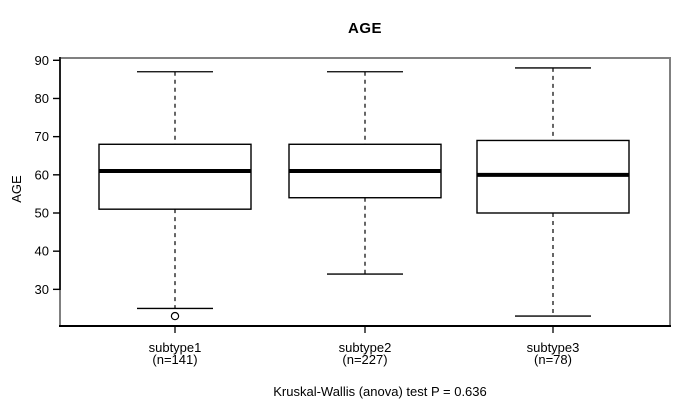 The image size is (700, 400). What do you see at coordinates (174, 359) in the screenshot?
I see `category-count-label: (n=141)` at bounding box center [174, 359].